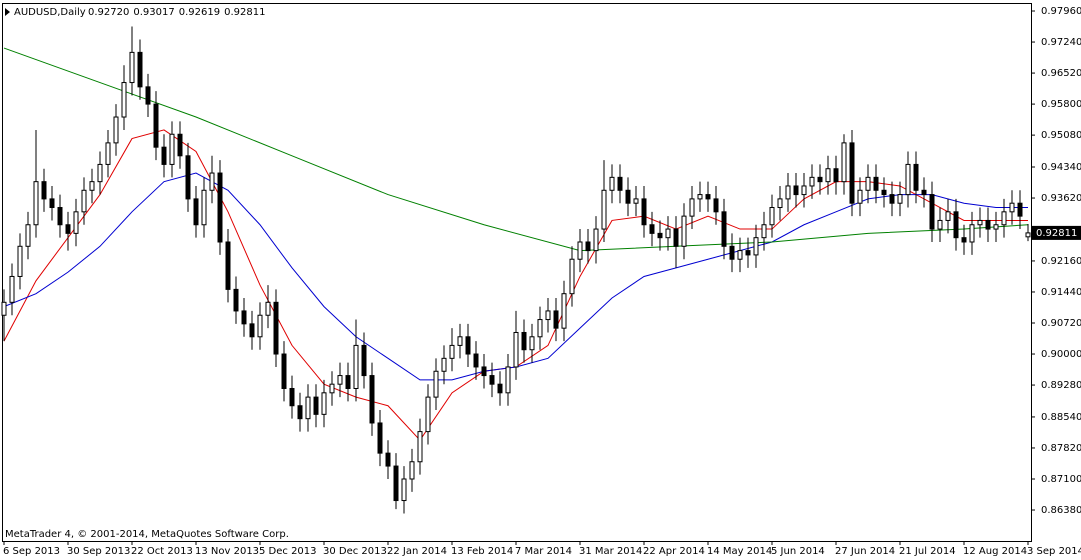  What do you see at coordinates (1061, 510) in the screenshot?
I see `y-tick-label: 0.86380` at bounding box center [1061, 510].